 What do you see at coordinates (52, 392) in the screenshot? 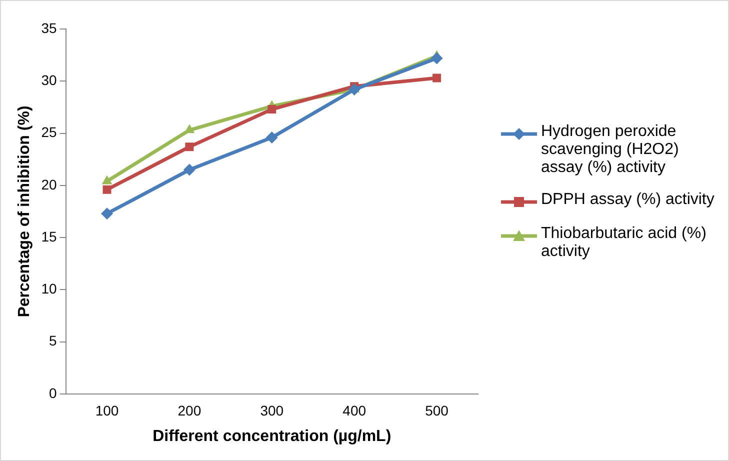
I see `y-tick-label: 0` at bounding box center [52, 392].